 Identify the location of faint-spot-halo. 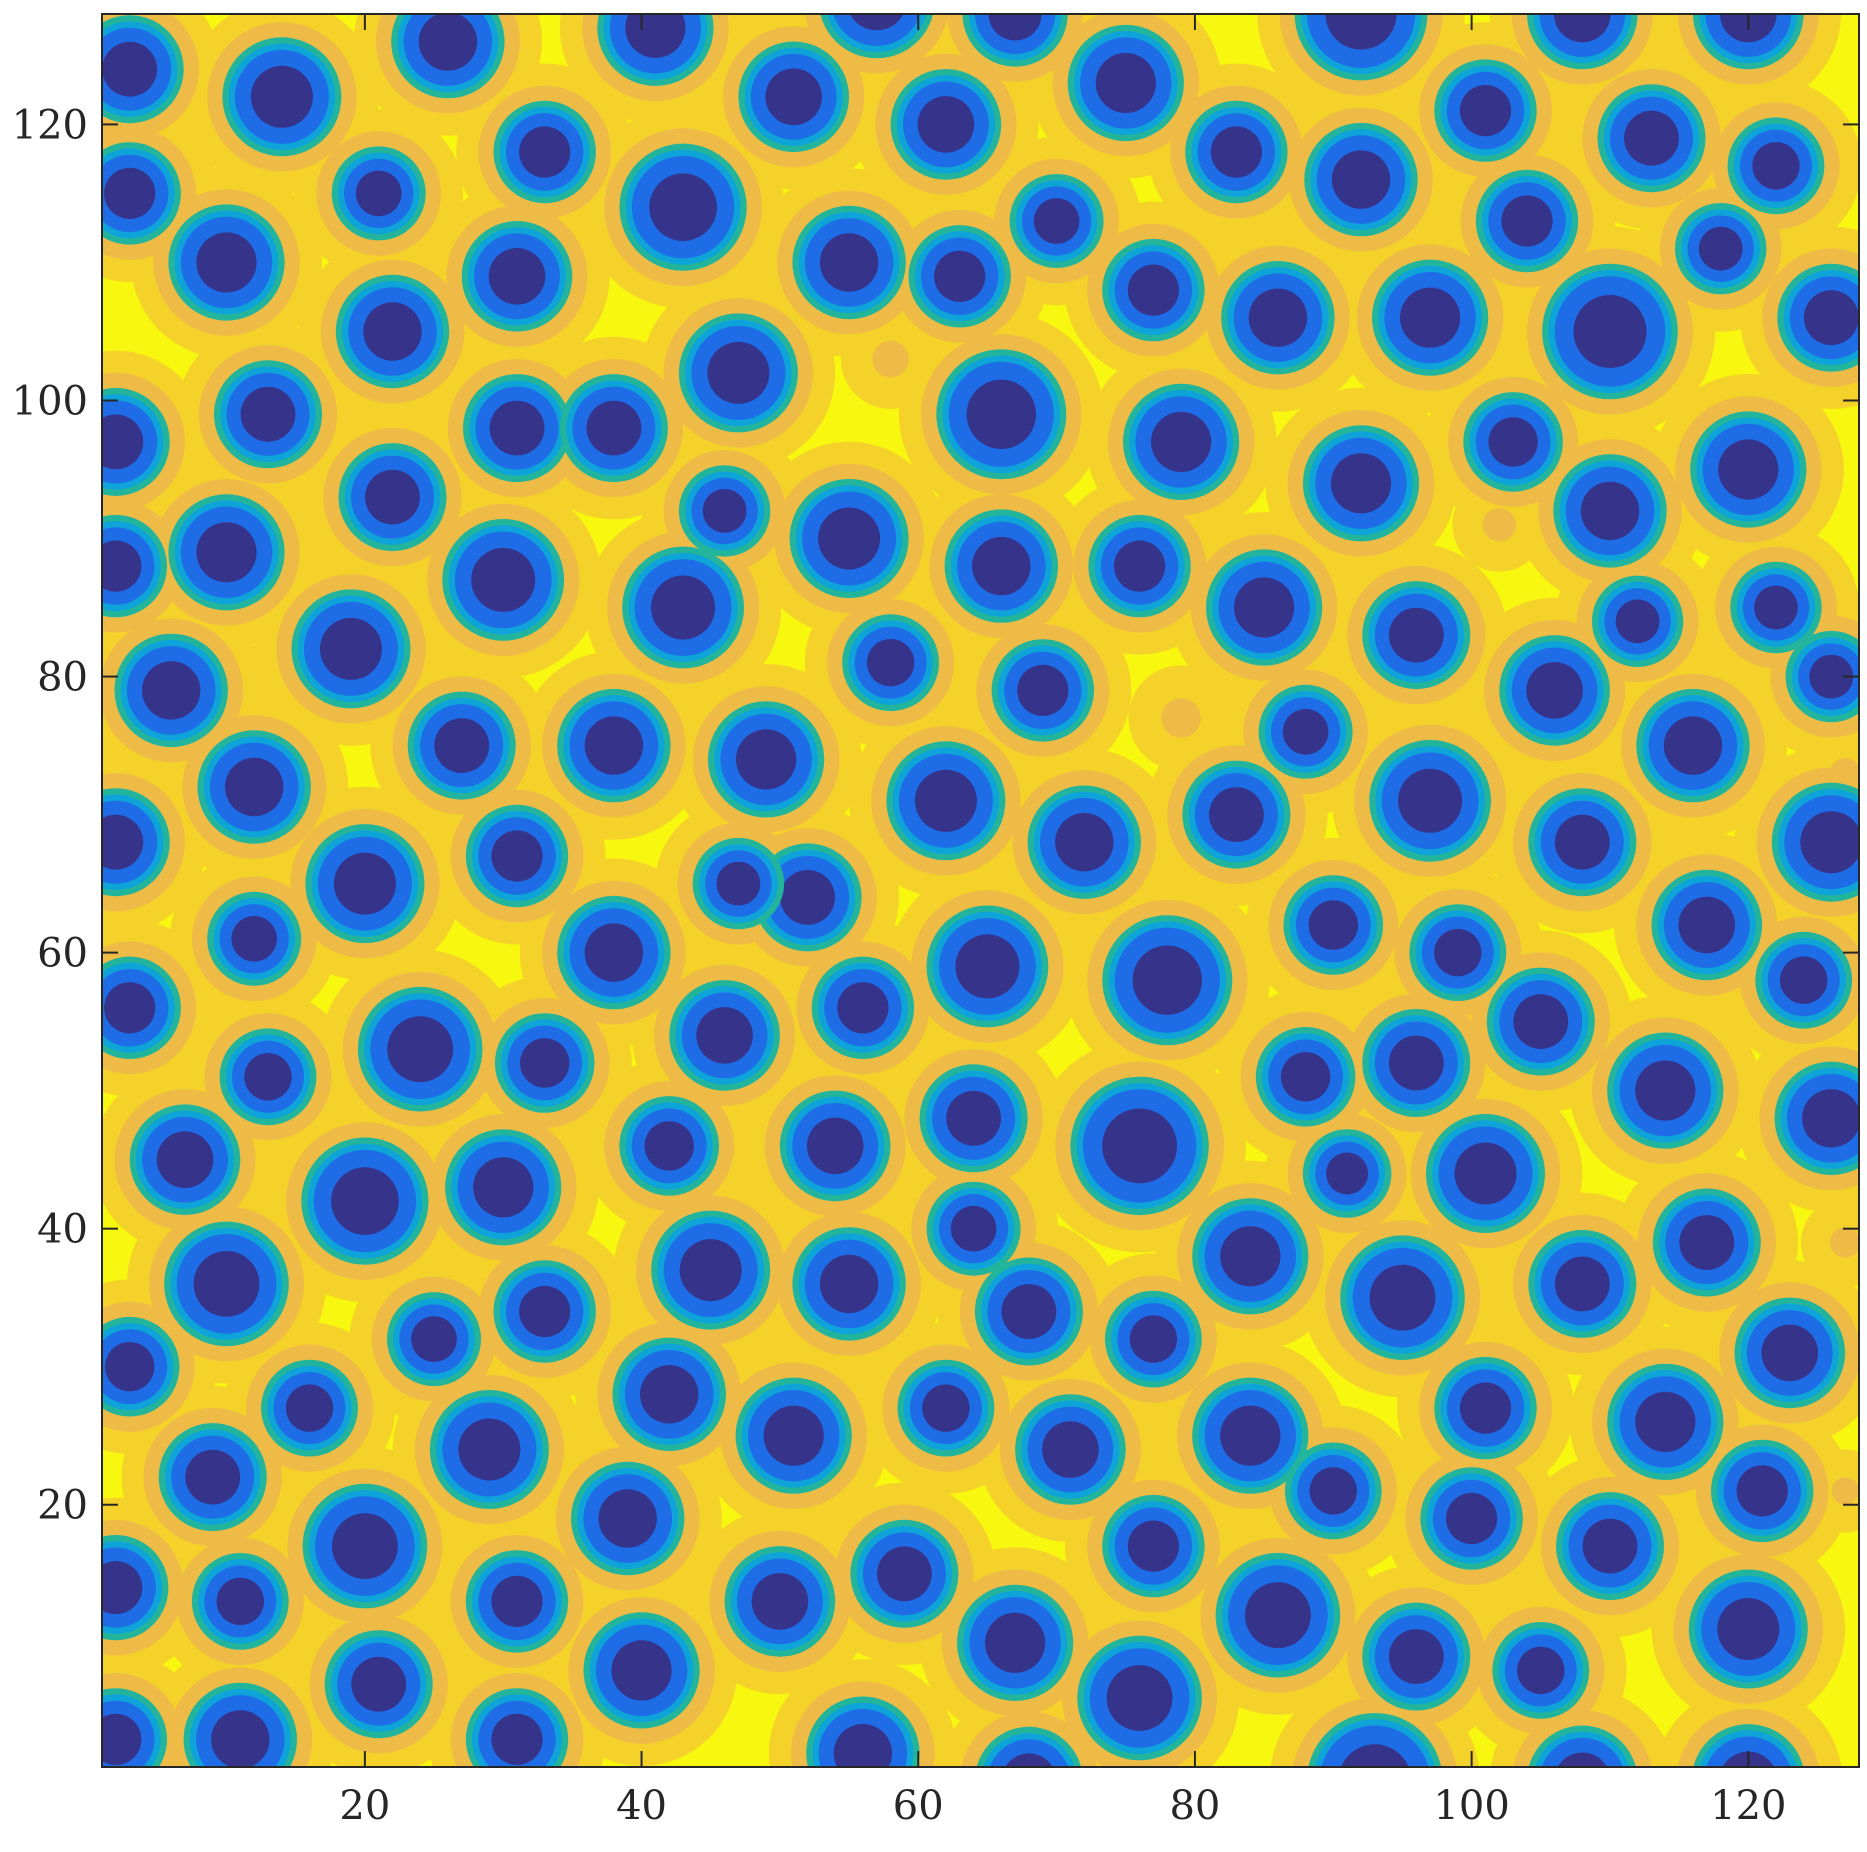
(1829, 1242).